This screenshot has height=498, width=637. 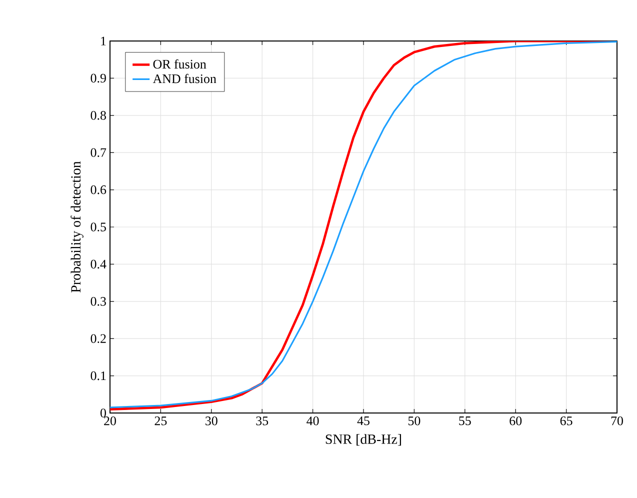 What do you see at coordinates (98, 338) in the screenshot?
I see `y-tick-label: 0.2` at bounding box center [98, 338].